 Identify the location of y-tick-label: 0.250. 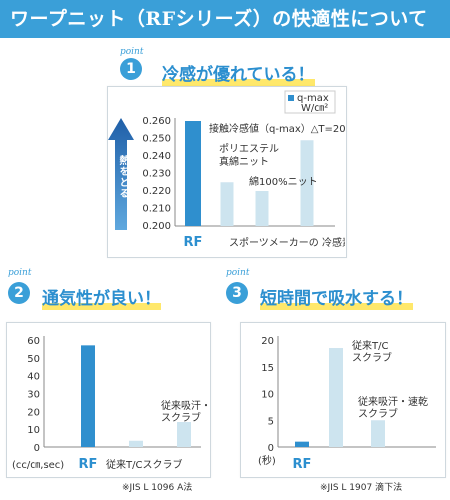
(156, 139).